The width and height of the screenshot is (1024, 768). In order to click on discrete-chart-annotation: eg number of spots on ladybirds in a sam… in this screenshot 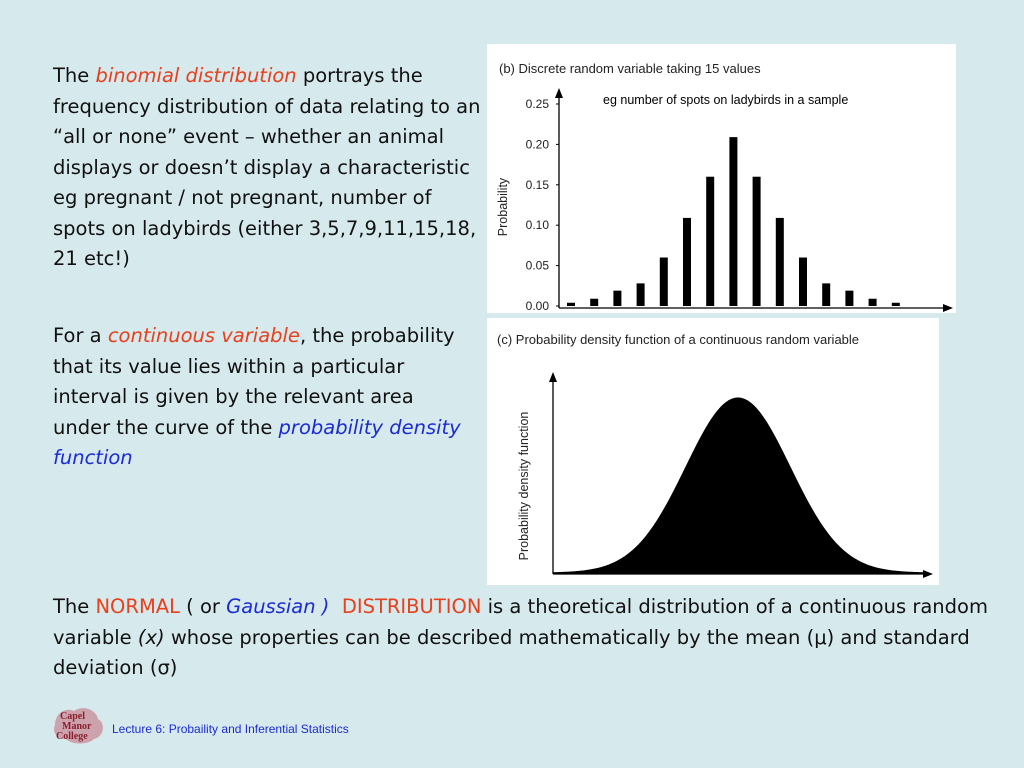, I will do `click(725, 100)`.